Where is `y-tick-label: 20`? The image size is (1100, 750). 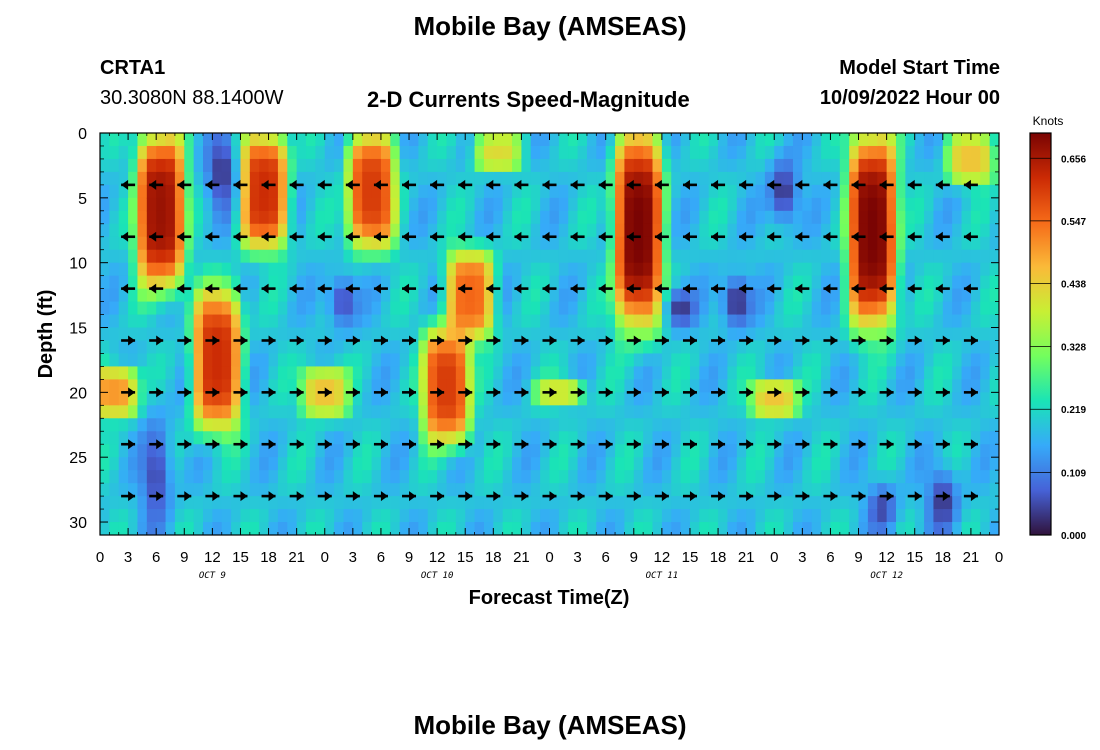
y-tick-label: 20 is located at coordinates (78, 393).